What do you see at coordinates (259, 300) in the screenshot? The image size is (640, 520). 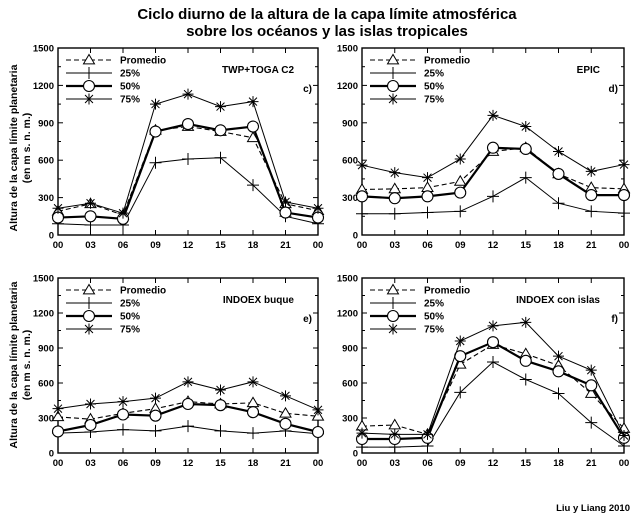 I see `panel-label: INDOEX buque` at bounding box center [259, 300].